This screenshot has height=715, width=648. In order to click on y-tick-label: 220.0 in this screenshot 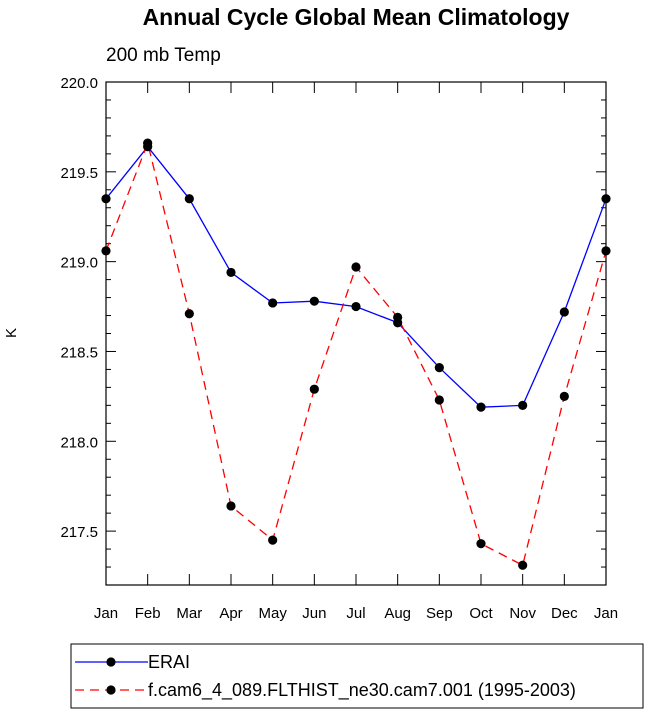, I will do `click(79, 83)`.